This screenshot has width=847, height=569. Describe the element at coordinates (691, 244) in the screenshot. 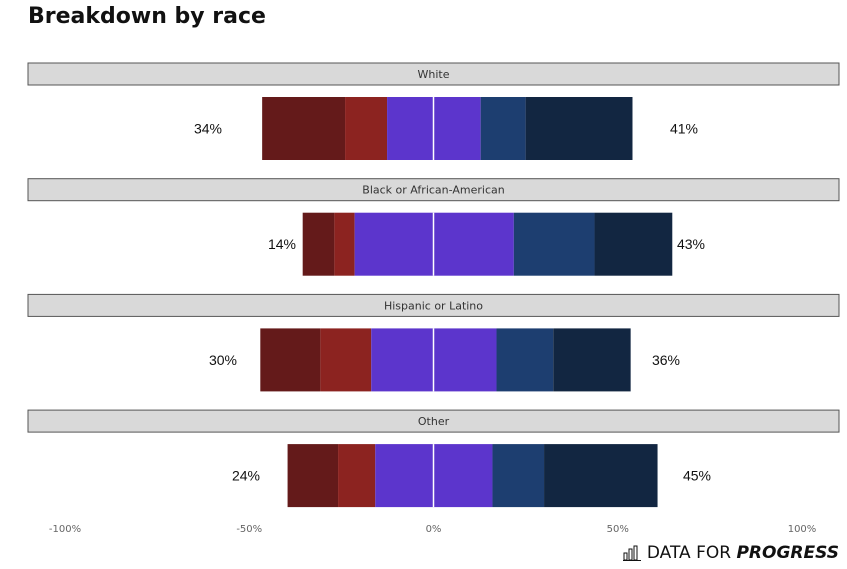

I see `right-percent-label: 43%` at that location.